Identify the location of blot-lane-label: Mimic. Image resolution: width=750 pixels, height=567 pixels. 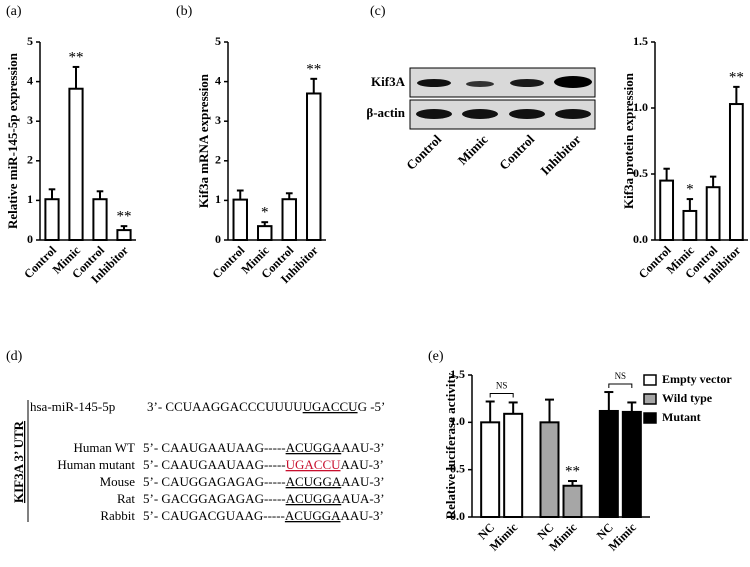
(473, 149).